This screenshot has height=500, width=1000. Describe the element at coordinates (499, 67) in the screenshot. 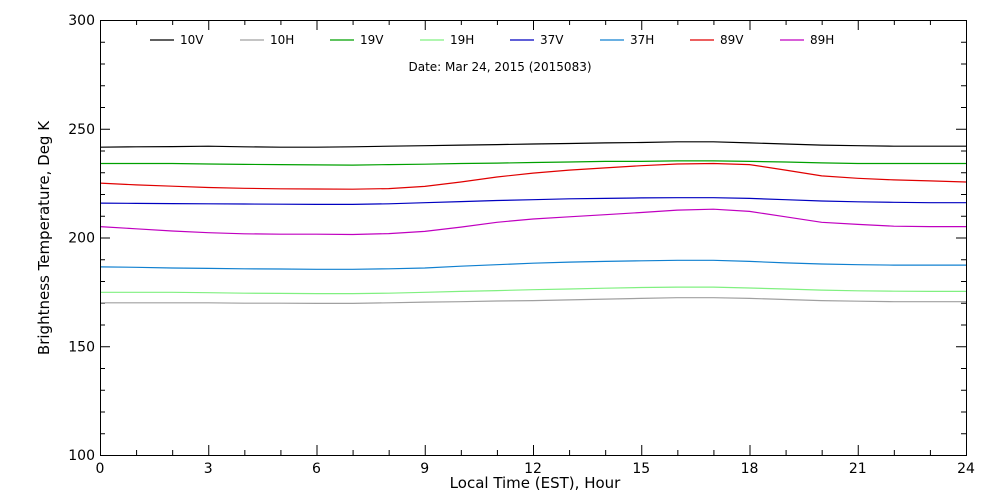

I see `chart-subtitle: Date: Mar 24, 2015 (2015083)` at that location.